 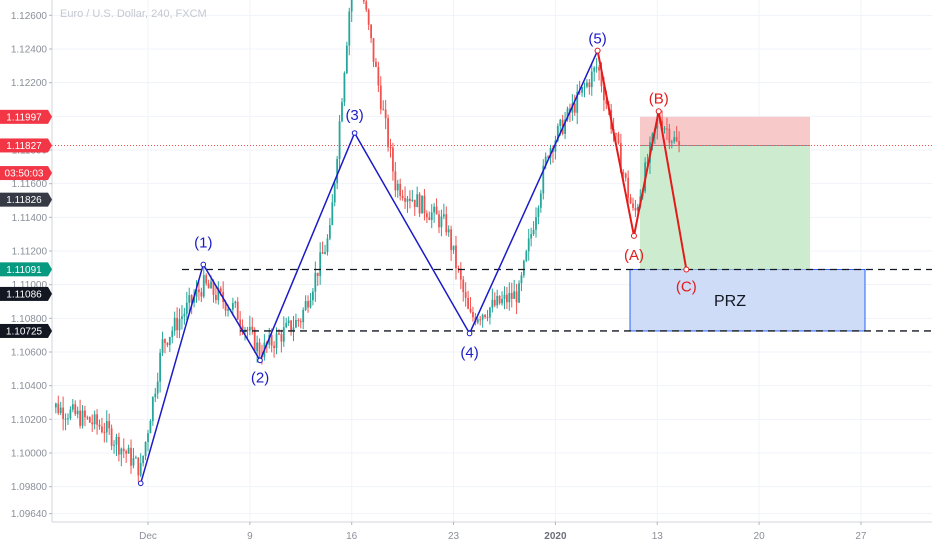 I want to click on wave-label-B: (B), so click(x=659, y=98).